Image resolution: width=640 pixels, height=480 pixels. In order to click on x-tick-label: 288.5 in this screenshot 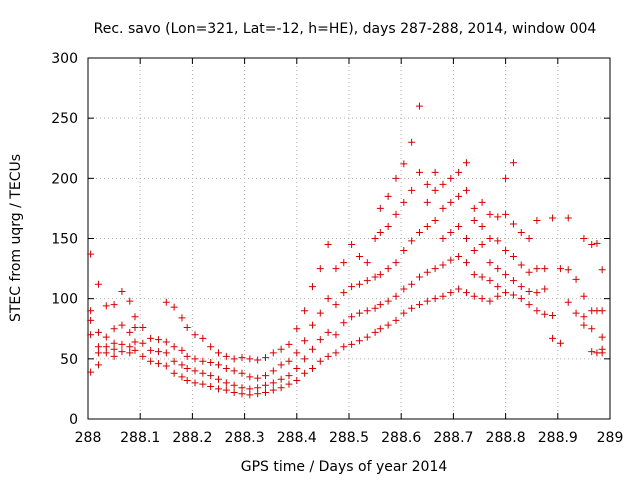, I will do `click(349, 438)`.